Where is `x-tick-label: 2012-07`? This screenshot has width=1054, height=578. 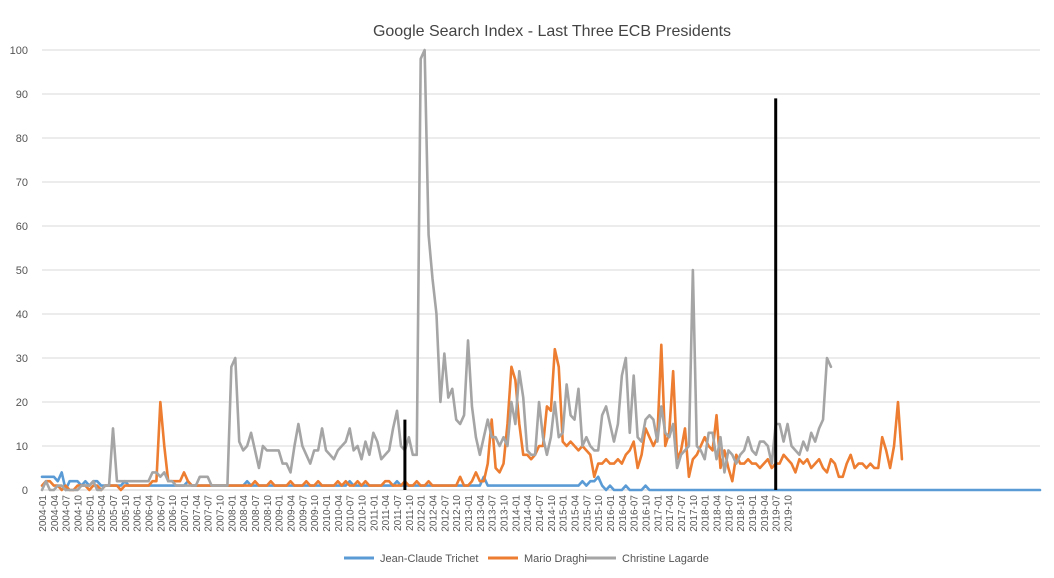 x-tick-label: 2012-07 is located at coordinates (445, 513).